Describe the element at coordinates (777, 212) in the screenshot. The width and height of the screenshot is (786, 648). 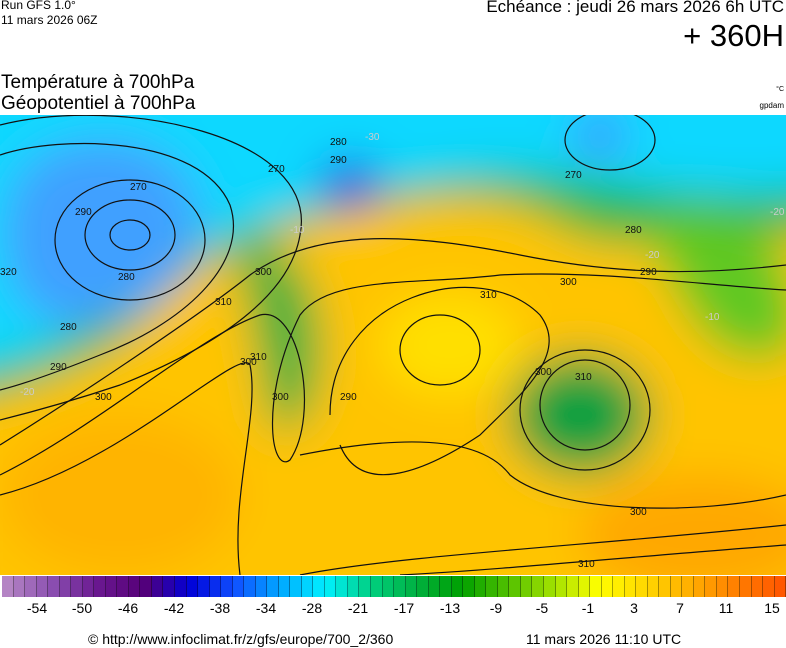
I see `isotherm-label: -20` at that location.